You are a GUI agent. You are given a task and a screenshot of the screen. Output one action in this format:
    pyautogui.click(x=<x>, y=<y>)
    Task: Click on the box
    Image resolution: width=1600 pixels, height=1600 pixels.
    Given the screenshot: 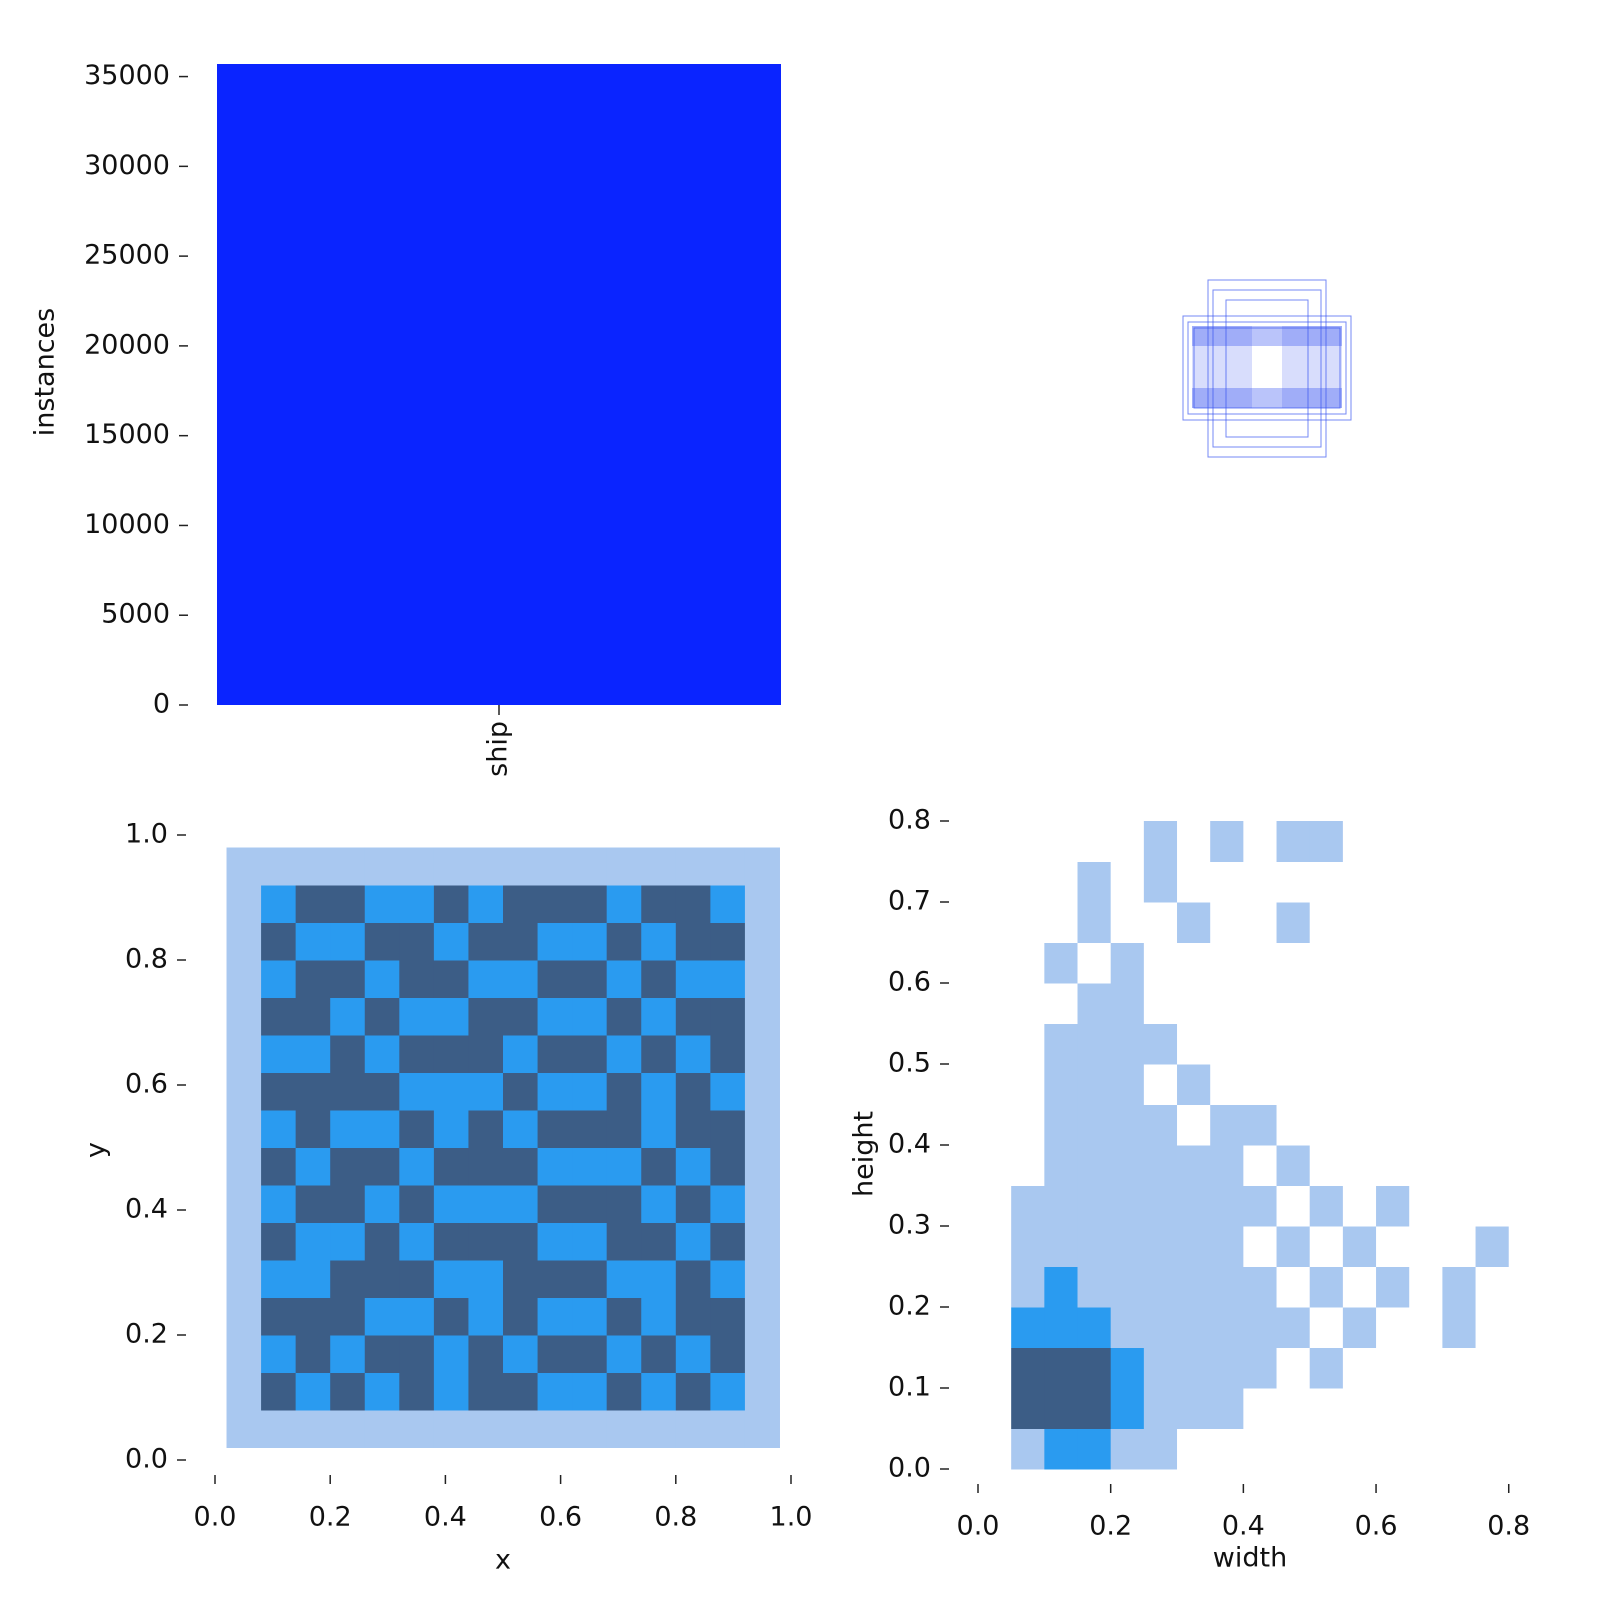 What is the action you would take?
    pyautogui.click(x=1267, y=368)
    